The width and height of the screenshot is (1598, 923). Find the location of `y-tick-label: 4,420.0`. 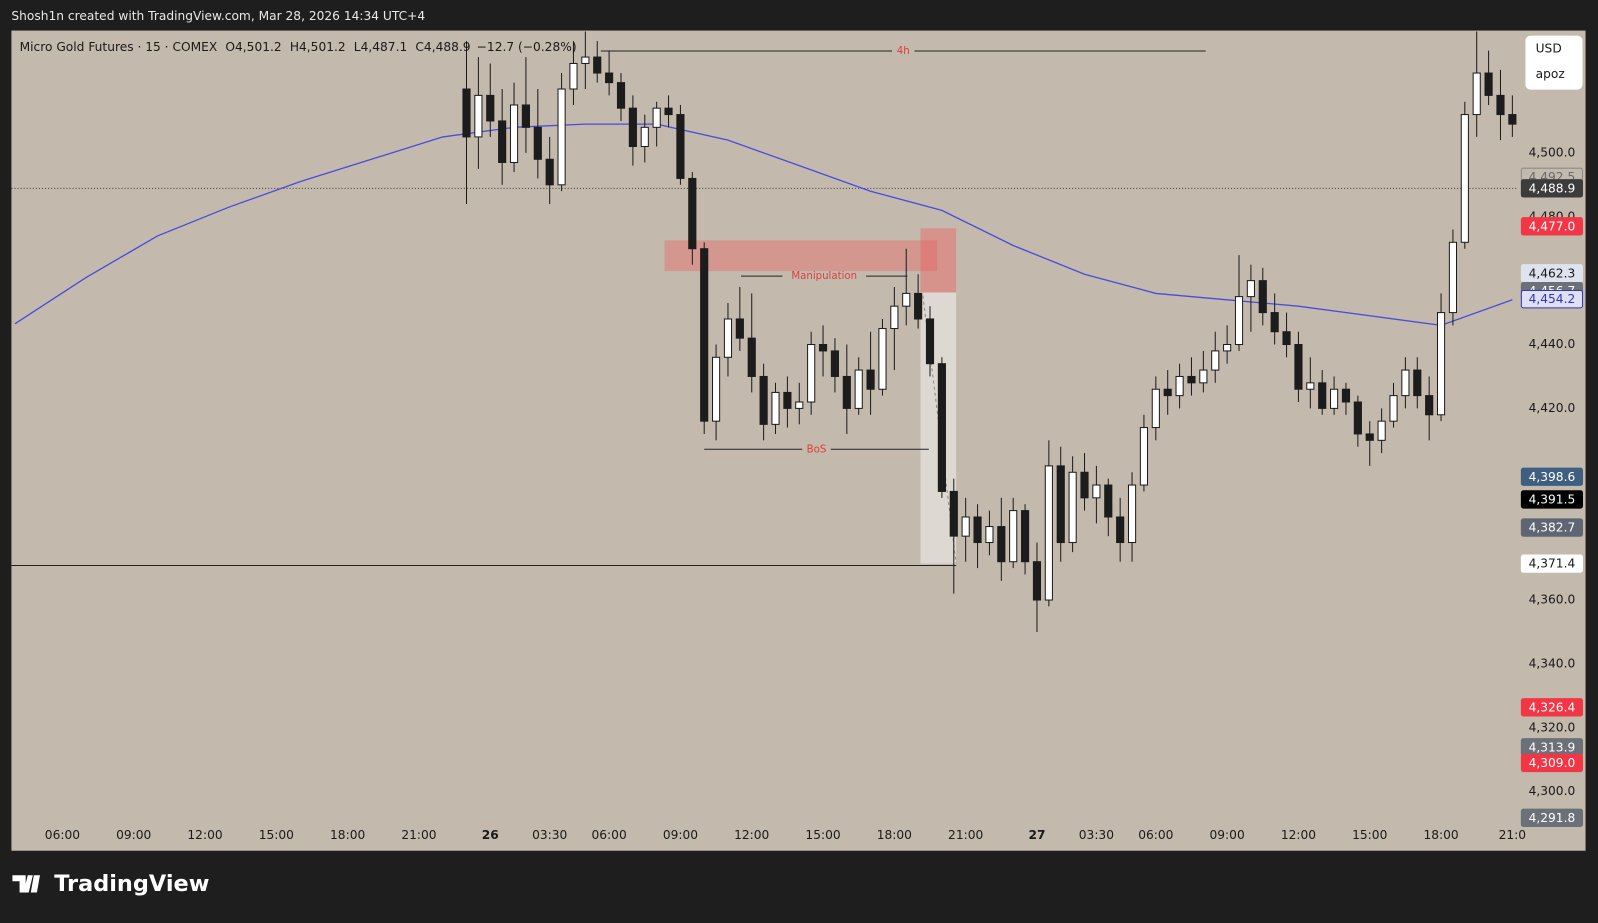

y-tick-label: 4,420.0 is located at coordinates (1552, 408).